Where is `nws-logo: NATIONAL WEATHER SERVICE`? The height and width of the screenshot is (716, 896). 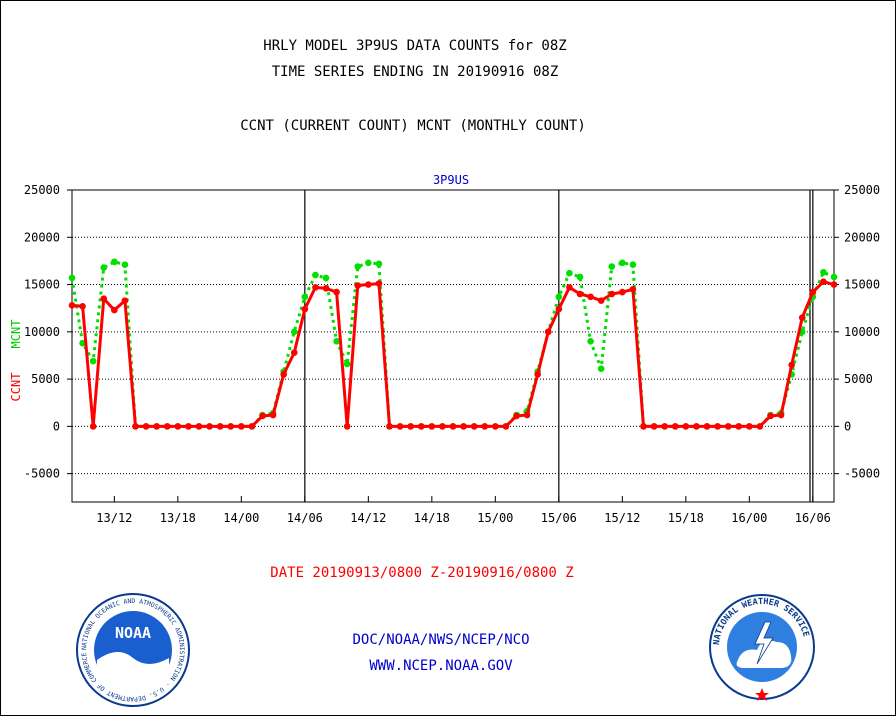
nws-logo: NATIONAL WEATHER SERVICE is located at coordinates (762, 647).